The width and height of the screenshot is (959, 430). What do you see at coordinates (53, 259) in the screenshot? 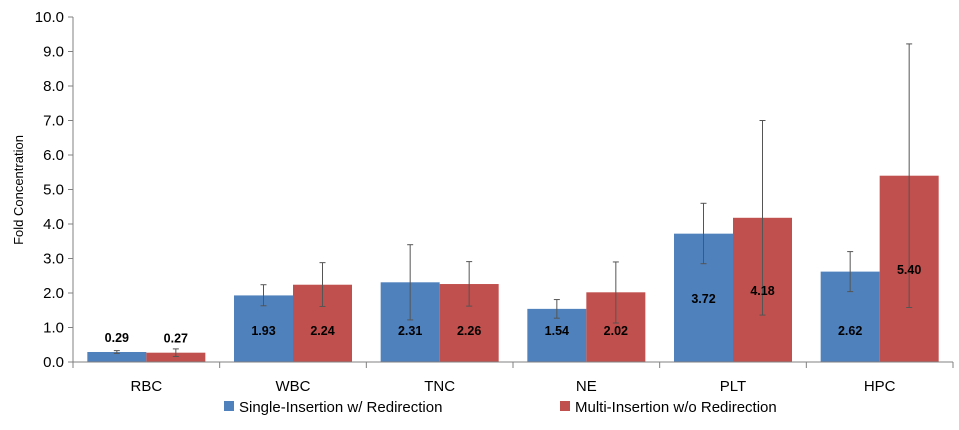
I see `y-tick-label: 3.0` at bounding box center [53, 259].